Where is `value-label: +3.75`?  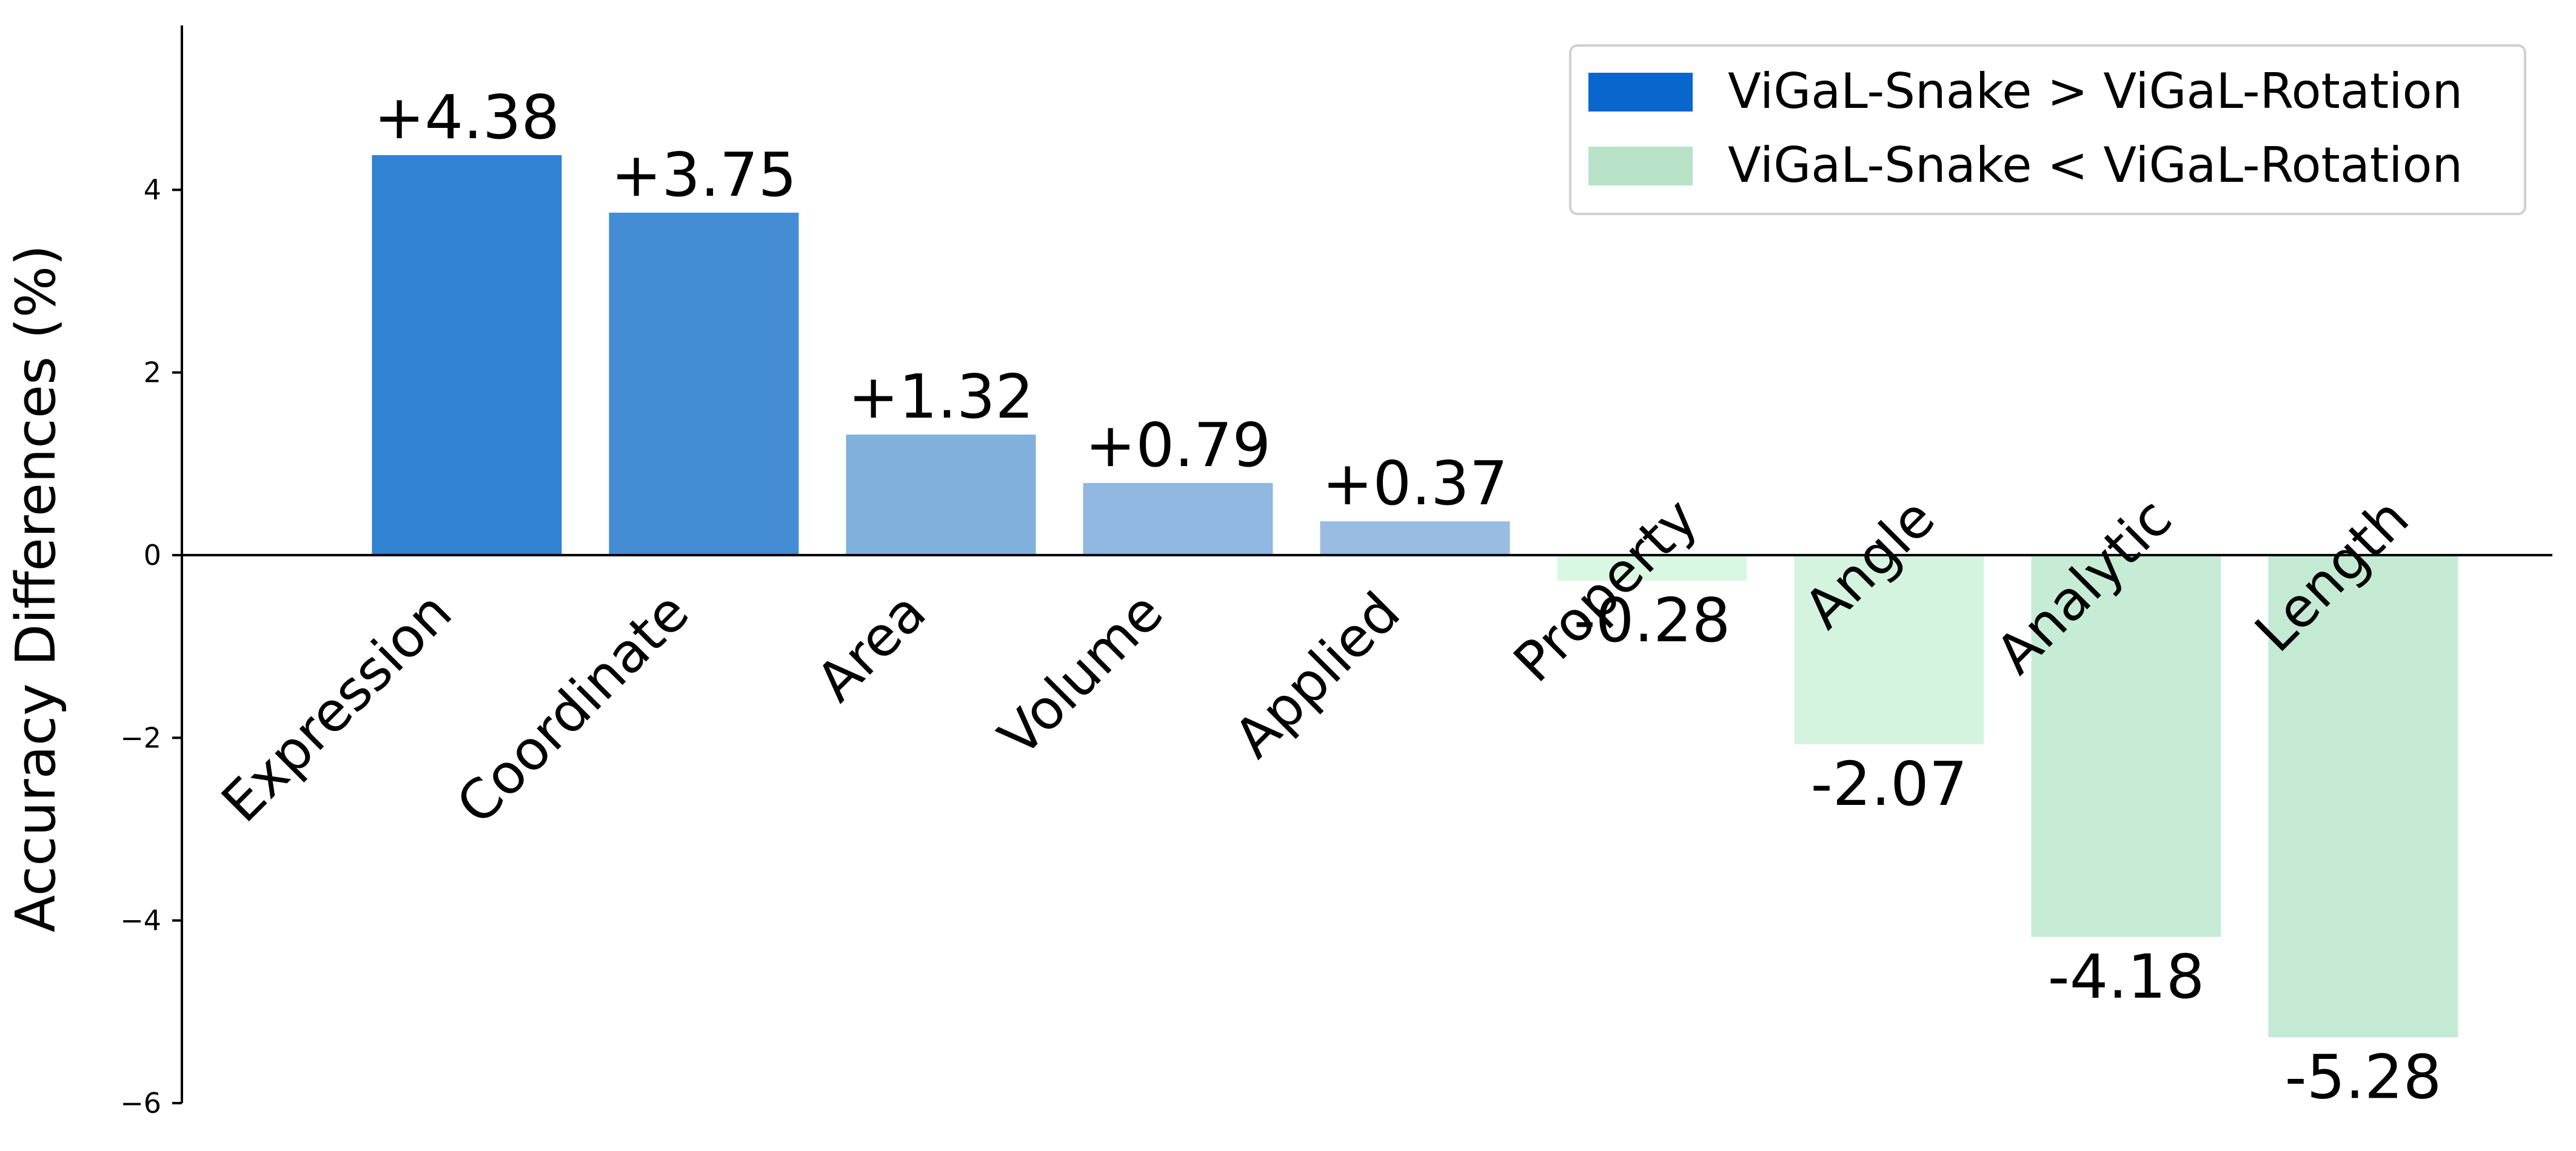 value-label: +3.75 is located at coordinates (704, 174).